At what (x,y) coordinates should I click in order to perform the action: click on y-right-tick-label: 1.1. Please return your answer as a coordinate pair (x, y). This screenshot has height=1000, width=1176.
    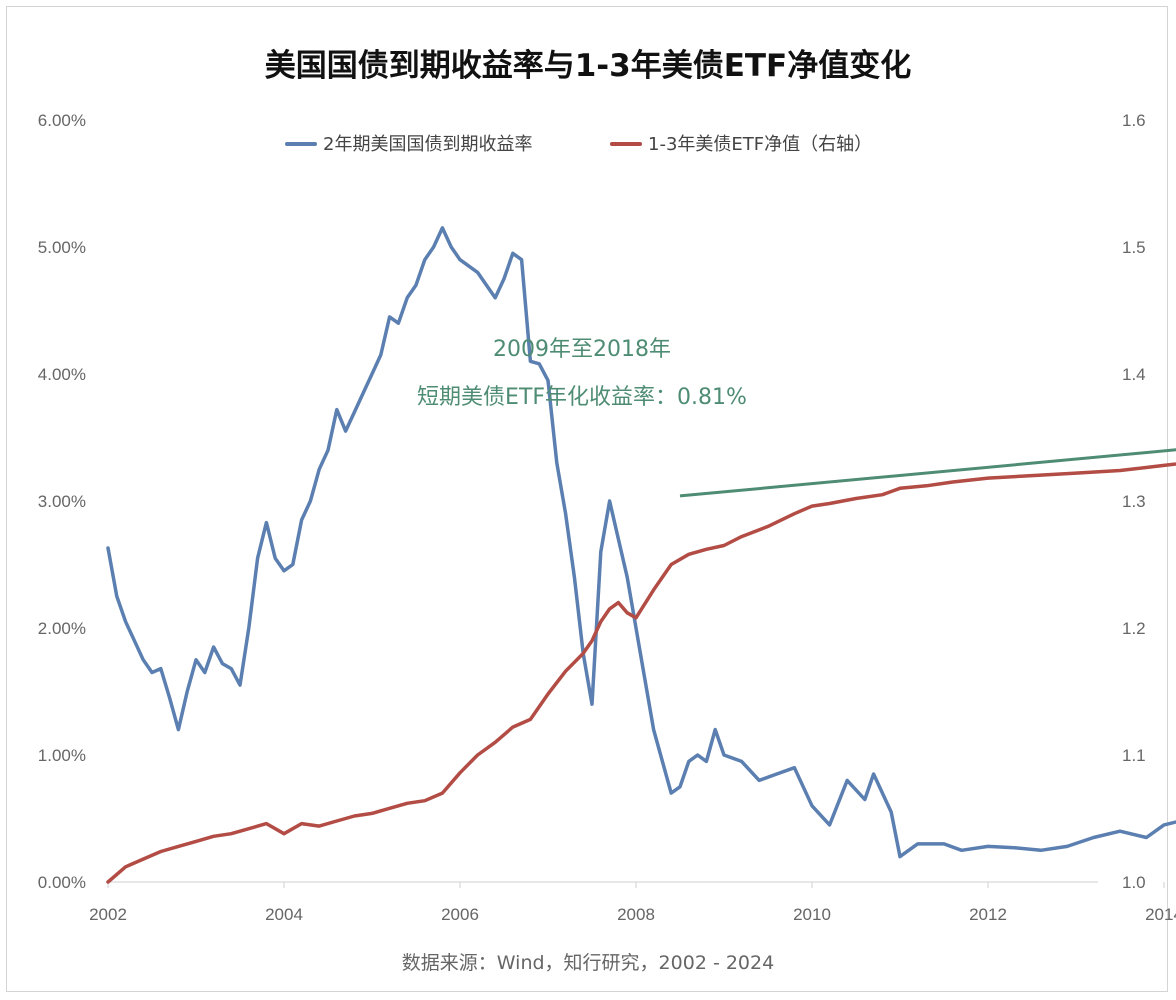
    Looking at the image, I should click on (1134, 755).